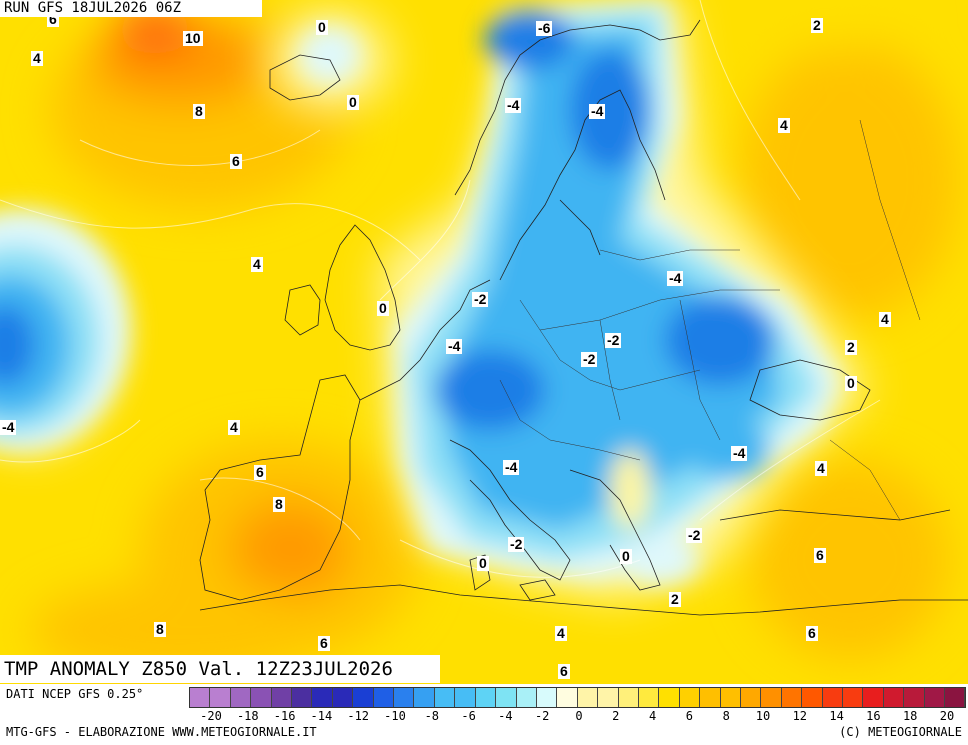  Describe the element at coordinates (542, 716) in the screenshot. I see `color-scale-tick-label: -2` at that location.